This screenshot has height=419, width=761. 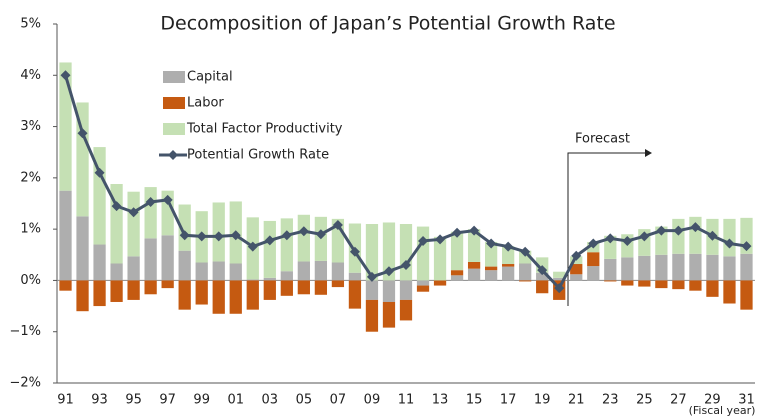 I want to click on forecast-label: Forecast, so click(x=602, y=139).